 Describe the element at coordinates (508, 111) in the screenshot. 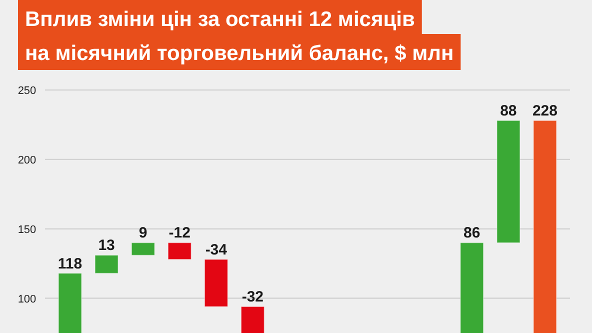

I see `data-label: 88` at that location.